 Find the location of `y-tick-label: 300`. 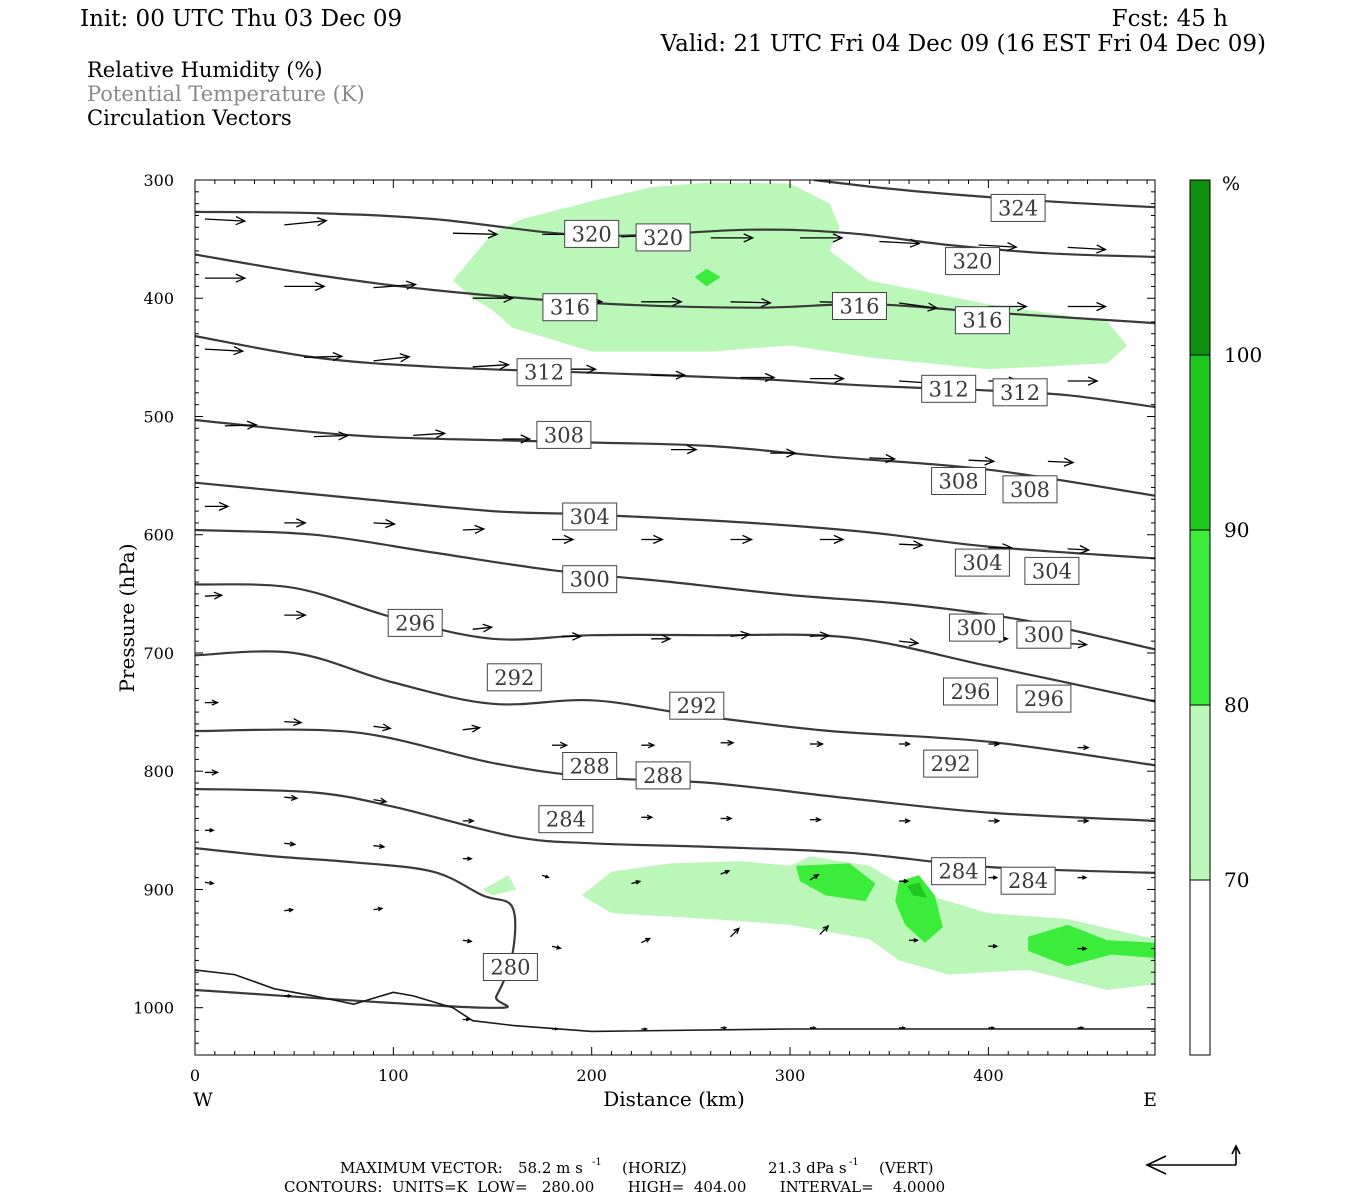

y-tick-label: 300 is located at coordinates (158, 180).